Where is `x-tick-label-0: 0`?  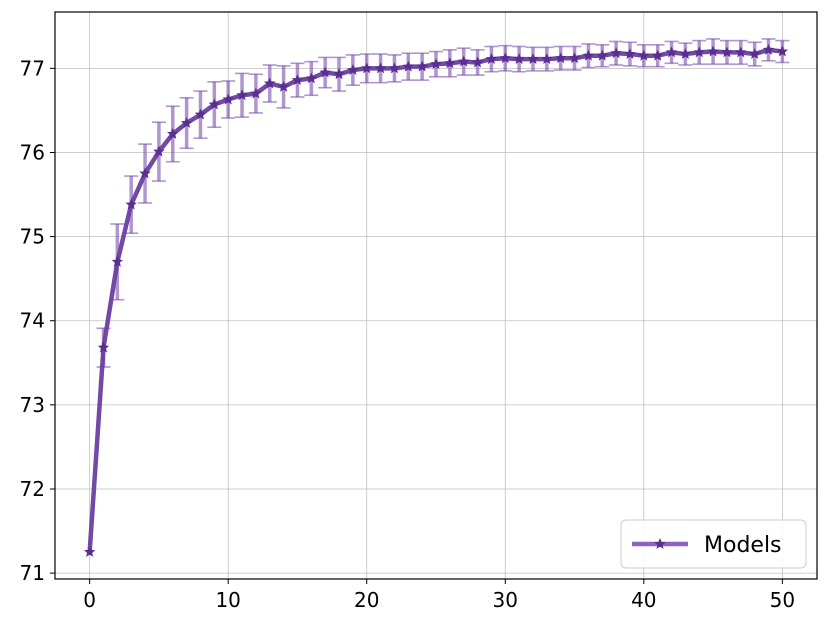
x-tick-label-0: 0 is located at coordinates (89, 600).